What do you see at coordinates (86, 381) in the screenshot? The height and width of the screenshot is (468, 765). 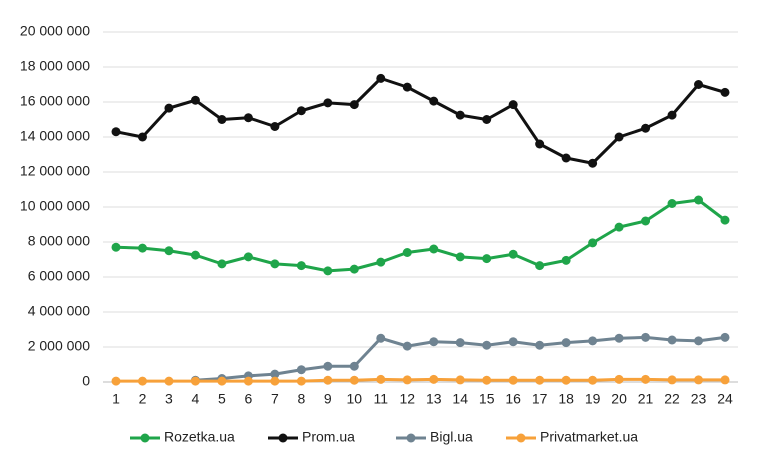 I see `y-tick-label: 0` at bounding box center [86, 381].